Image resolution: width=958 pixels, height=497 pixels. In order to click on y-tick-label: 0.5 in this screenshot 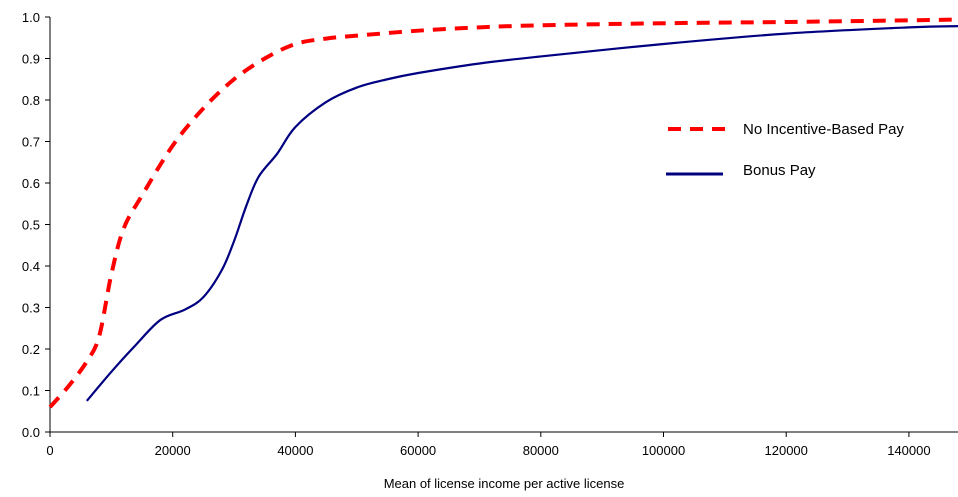, I will do `click(31, 225)`.